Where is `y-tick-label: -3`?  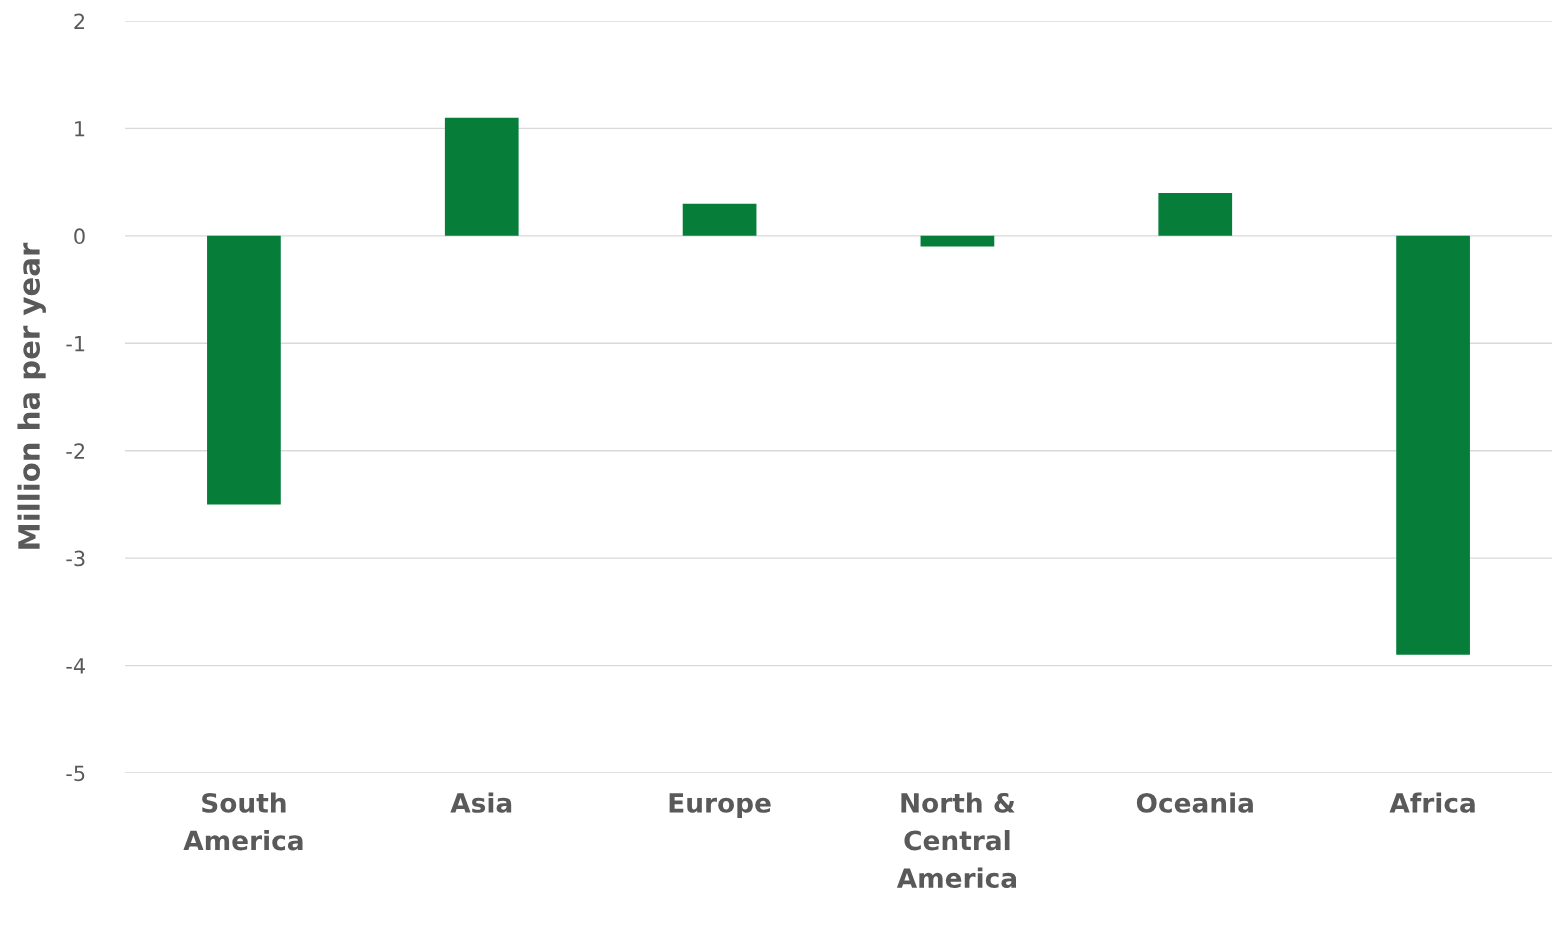 y-tick-label: -3 is located at coordinates (75, 558).